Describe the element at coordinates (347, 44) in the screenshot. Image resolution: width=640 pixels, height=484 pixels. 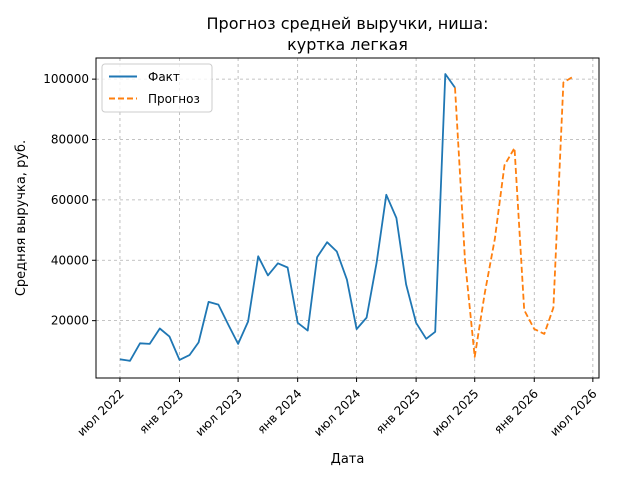
I see `chart-title-line-2: куртка легкая` at that location.